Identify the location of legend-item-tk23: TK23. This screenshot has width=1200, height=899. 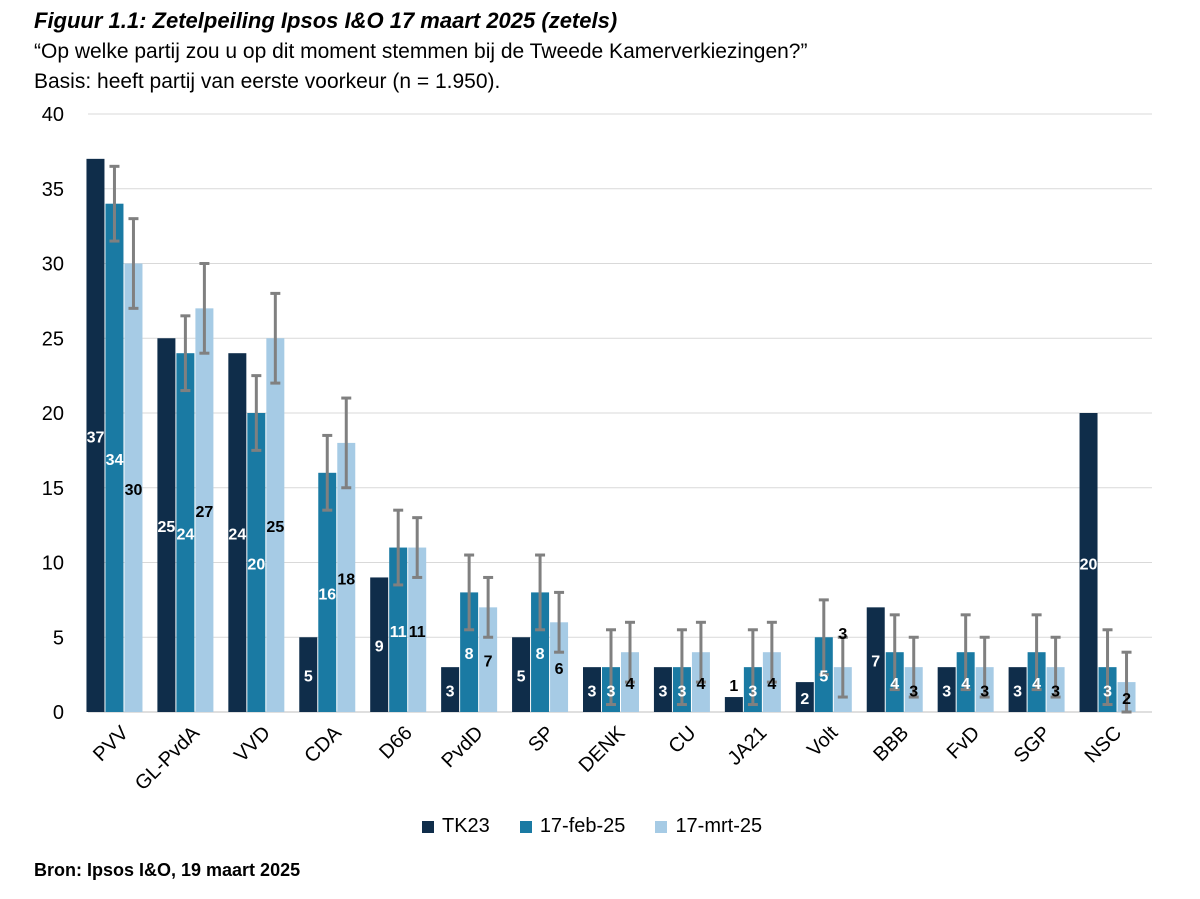
(456, 826).